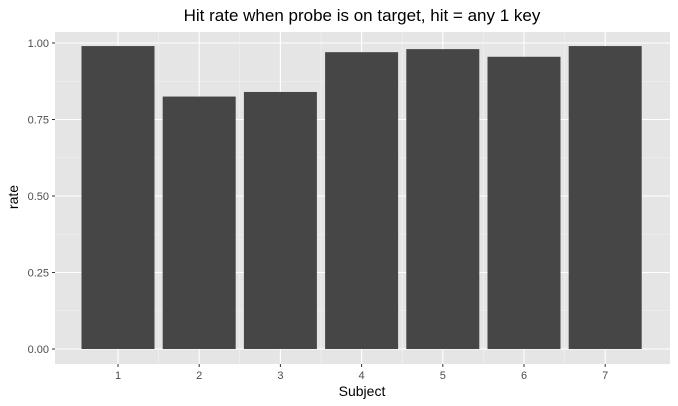  What do you see at coordinates (362, 391) in the screenshot?
I see `x-axis-title: Subject` at bounding box center [362, 391].